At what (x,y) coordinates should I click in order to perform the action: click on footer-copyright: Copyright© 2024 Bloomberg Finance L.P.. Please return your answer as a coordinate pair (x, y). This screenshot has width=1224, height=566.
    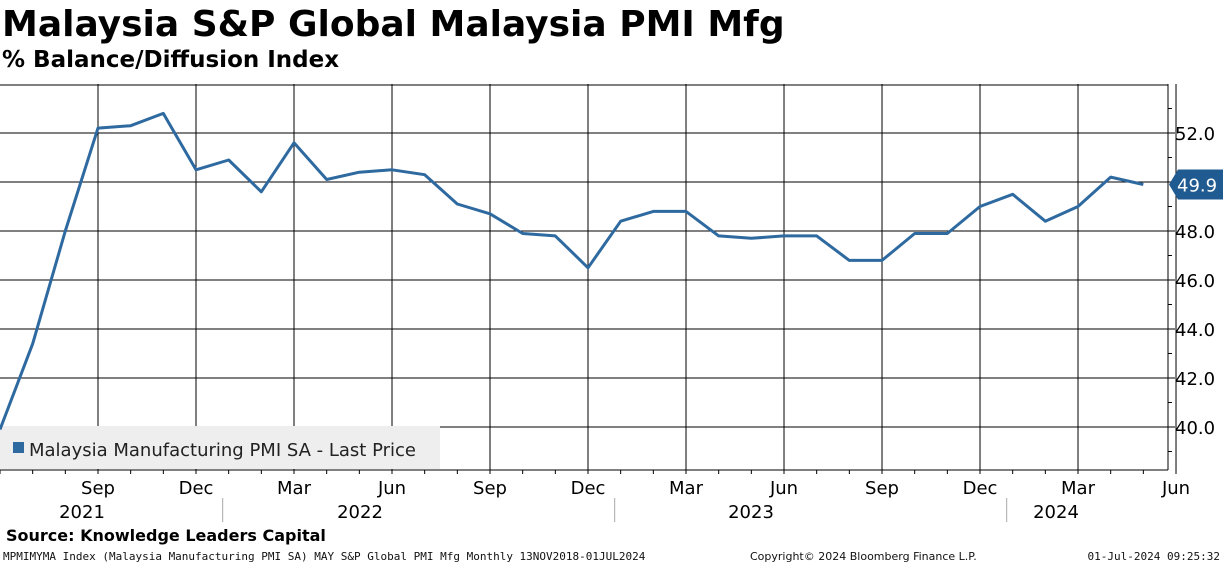
    Looking at the image, I should click on (863, 556).